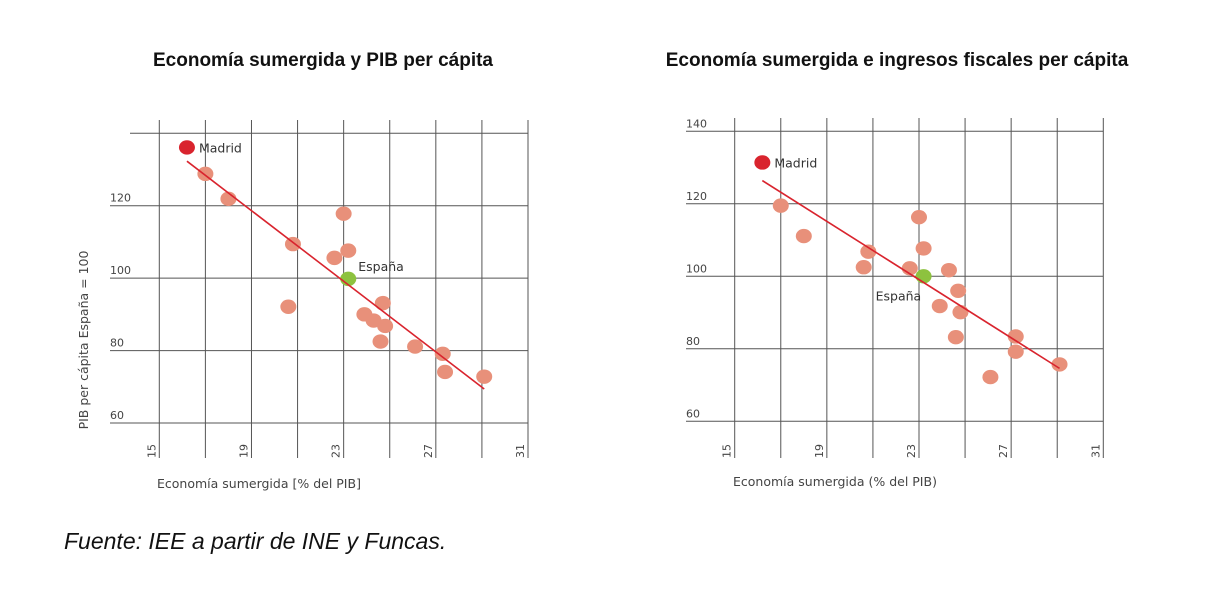 The height and width of the screenshot is (605, 1225). Describe the element at coordinates (923, 276) in the screenshot. I see `point-espana` at that location.